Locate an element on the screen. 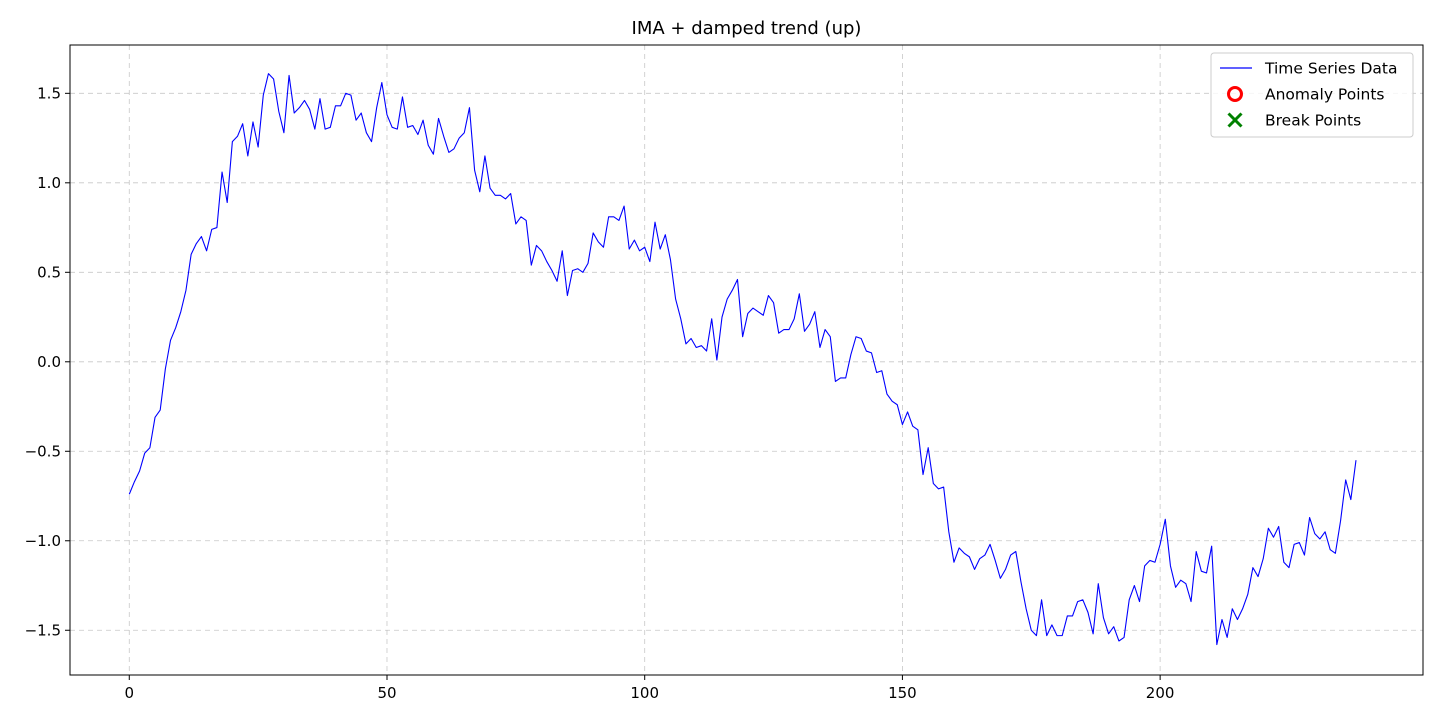 The height and width of the screenshot is (720, 1440). x-tick-label: 0 is located at coordinates (130, 693).